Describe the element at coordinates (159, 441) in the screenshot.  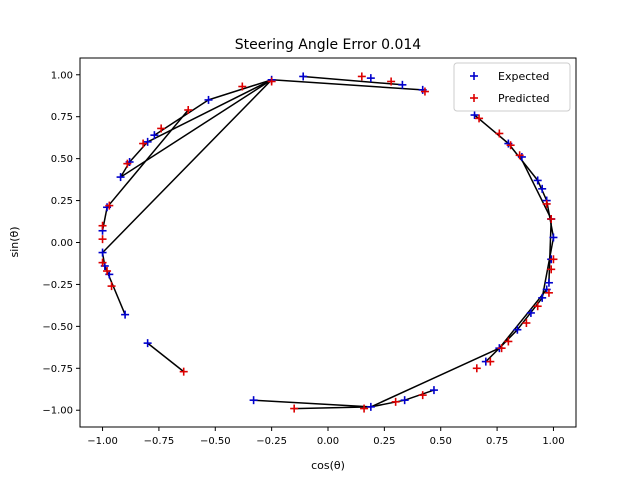
I see `x-tick-label-1: −0.75` at that location.